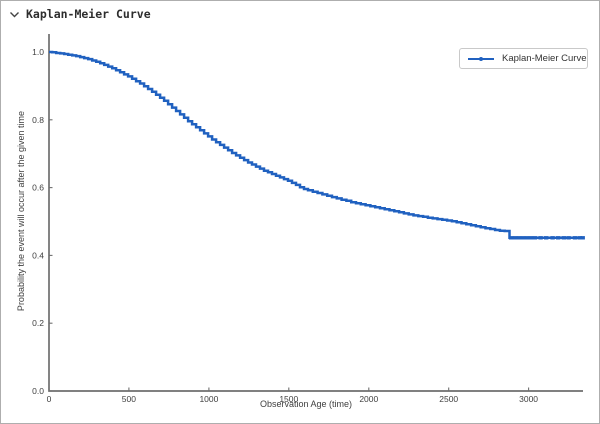  What do you see at coordinates (448, 399) in the screenshot?
I see `x-tick-label: 2500` at bounding box center [448, 399].